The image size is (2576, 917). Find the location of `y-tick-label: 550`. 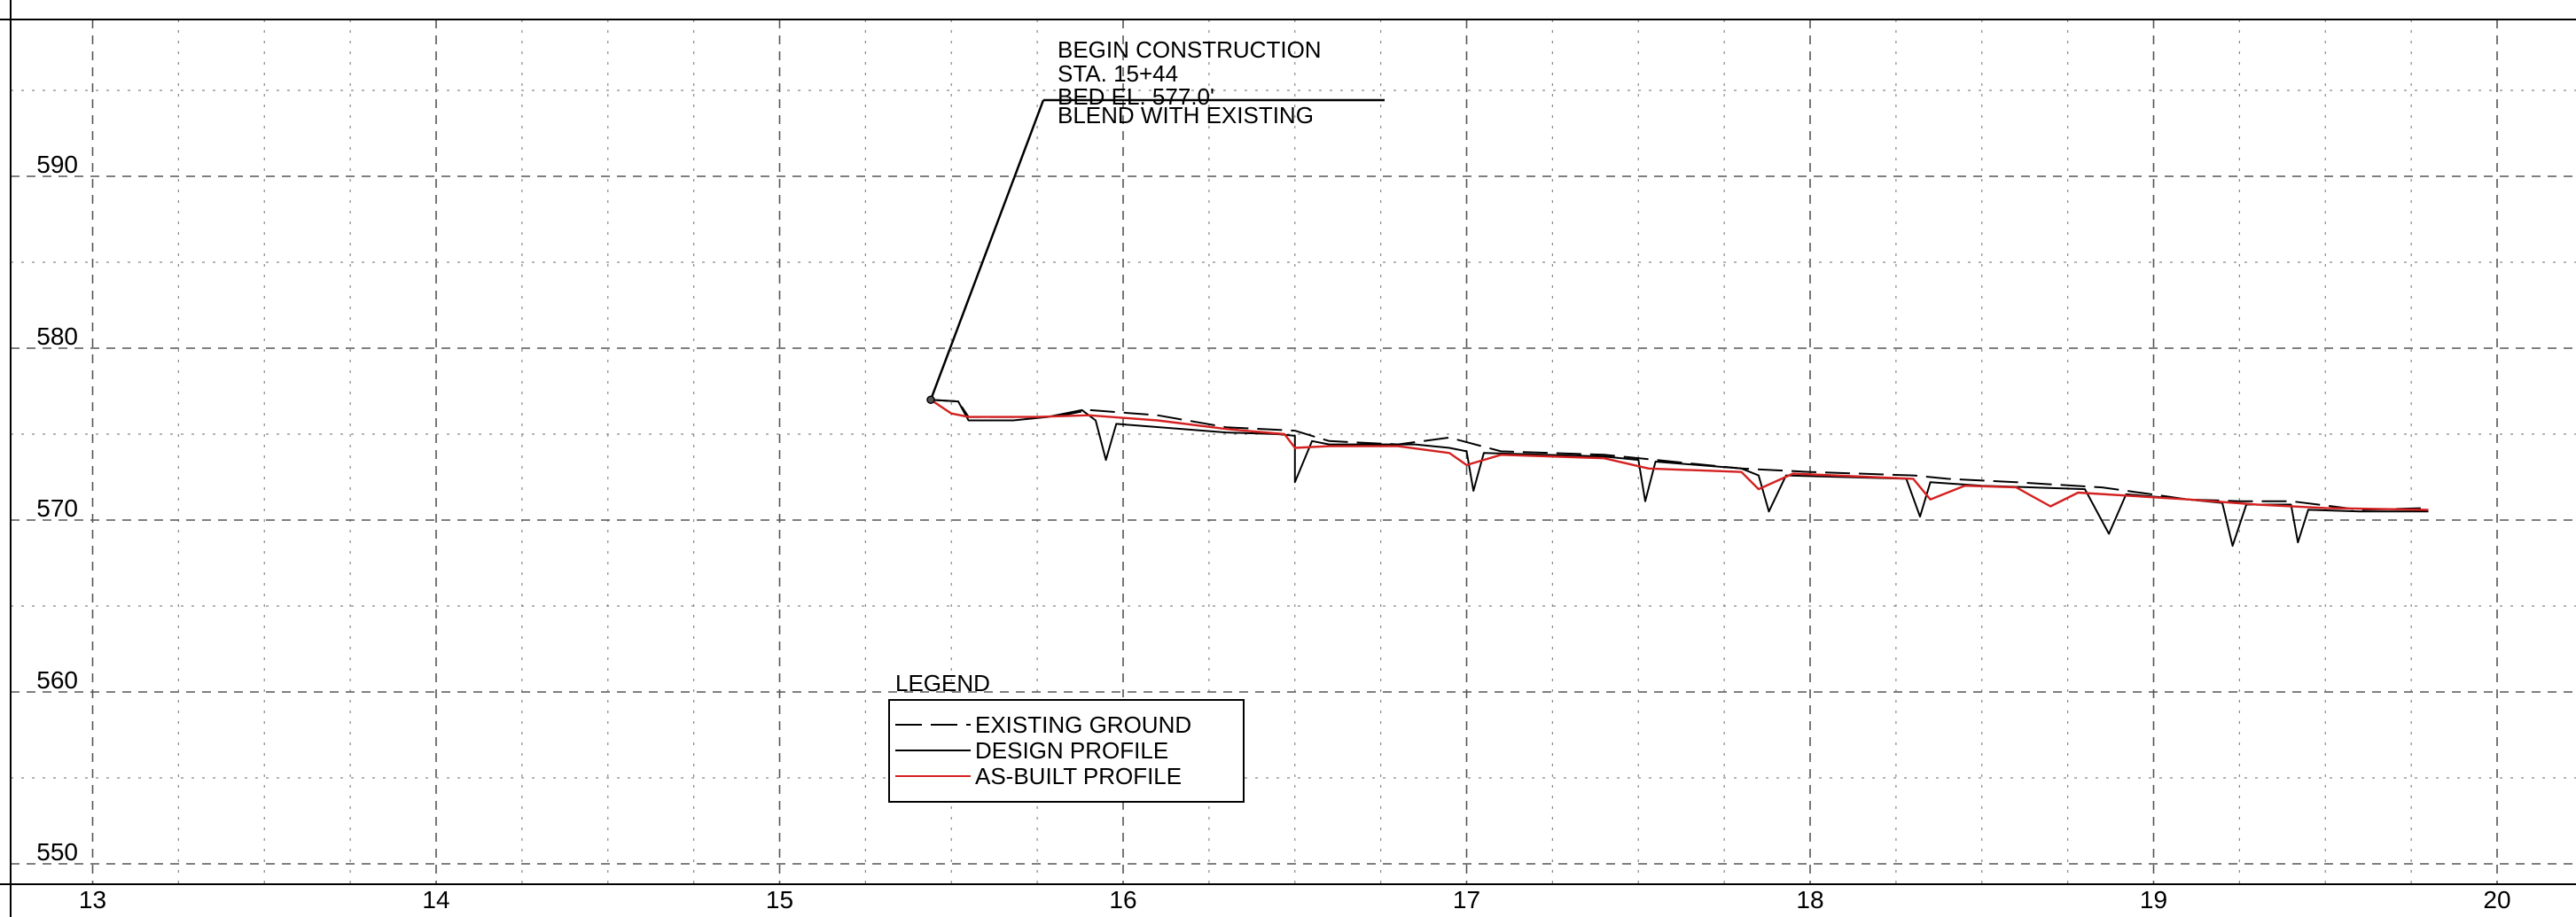

y-tick-label: 550 is located at coordinates (57, 852).